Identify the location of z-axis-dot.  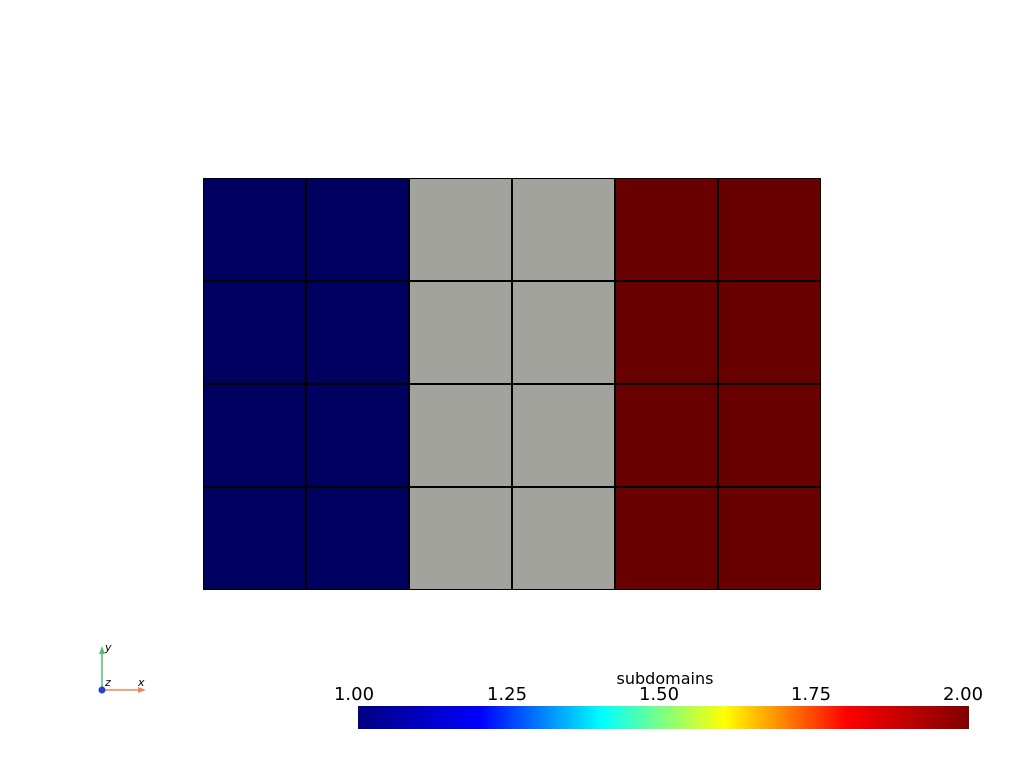
(102, 690).